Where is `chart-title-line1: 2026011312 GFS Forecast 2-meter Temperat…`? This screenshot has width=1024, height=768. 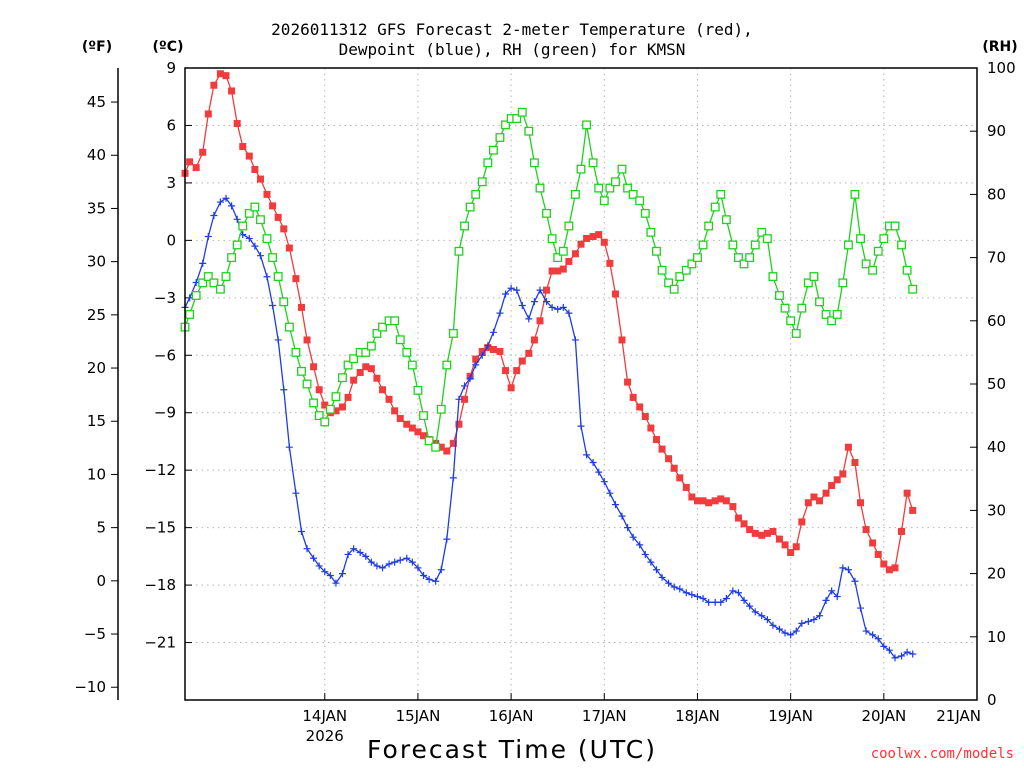 chart-title-line1: 2026011312 GFS Forecast 2-meter Temperat… is located at coordinates (512, 29).